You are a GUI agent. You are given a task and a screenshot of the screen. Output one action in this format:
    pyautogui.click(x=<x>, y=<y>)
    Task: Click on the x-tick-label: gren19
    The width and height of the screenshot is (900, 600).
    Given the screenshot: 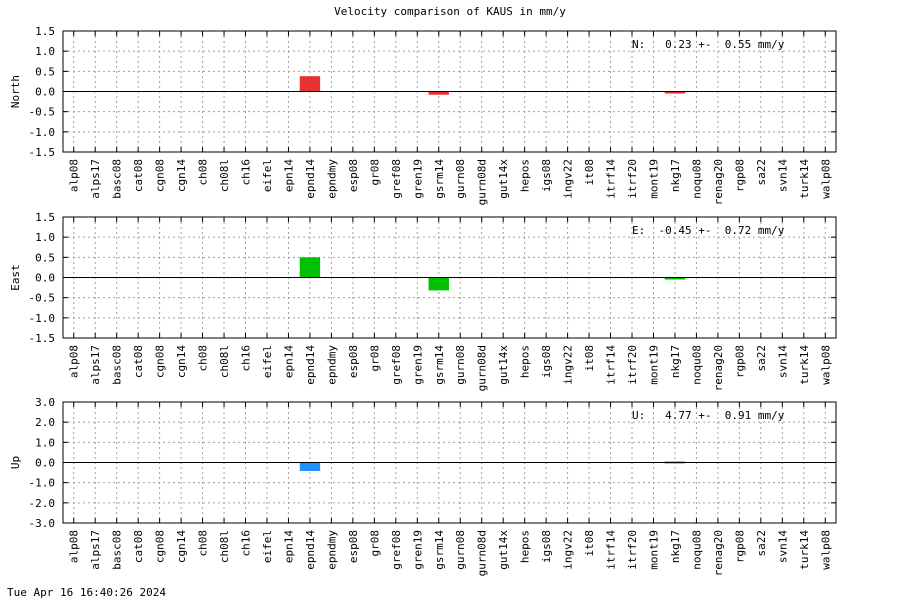 What is the action you would take?
    pyautogui.click(x=417, y=550)
    